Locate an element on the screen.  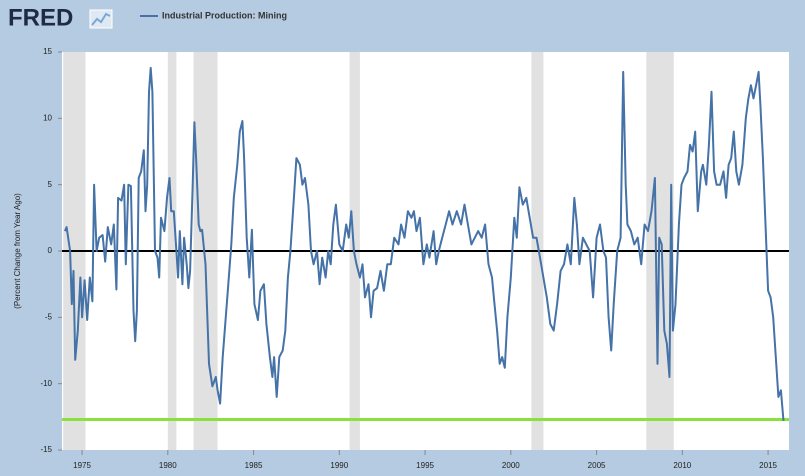
x-tick-label: 2010 is located at coordinates (682, 465).